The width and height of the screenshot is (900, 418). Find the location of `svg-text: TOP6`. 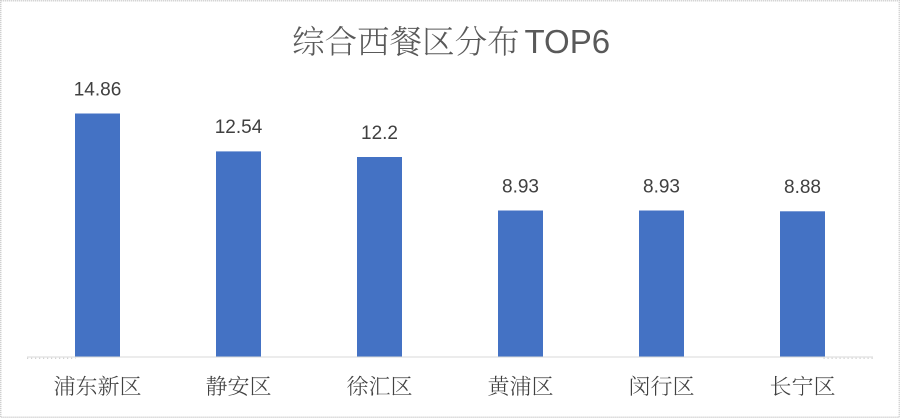

svg-text: TOP6 is located at coordinates (568, 41).